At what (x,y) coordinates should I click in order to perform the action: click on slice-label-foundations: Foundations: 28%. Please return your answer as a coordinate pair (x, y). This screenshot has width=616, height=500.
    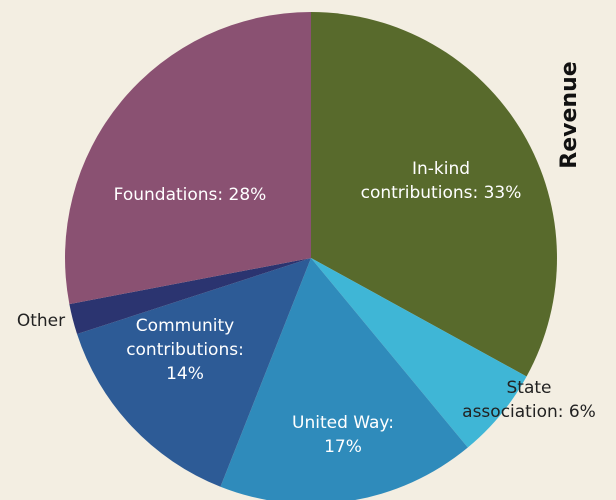
    Looking at the image, I should click on (190, 195).